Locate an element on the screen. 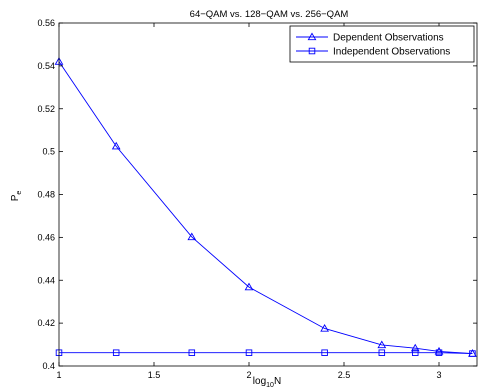 The height and width of the screenshot is (392, 486). y-tick-label: 0.46 is located at coordinates (46, 237).